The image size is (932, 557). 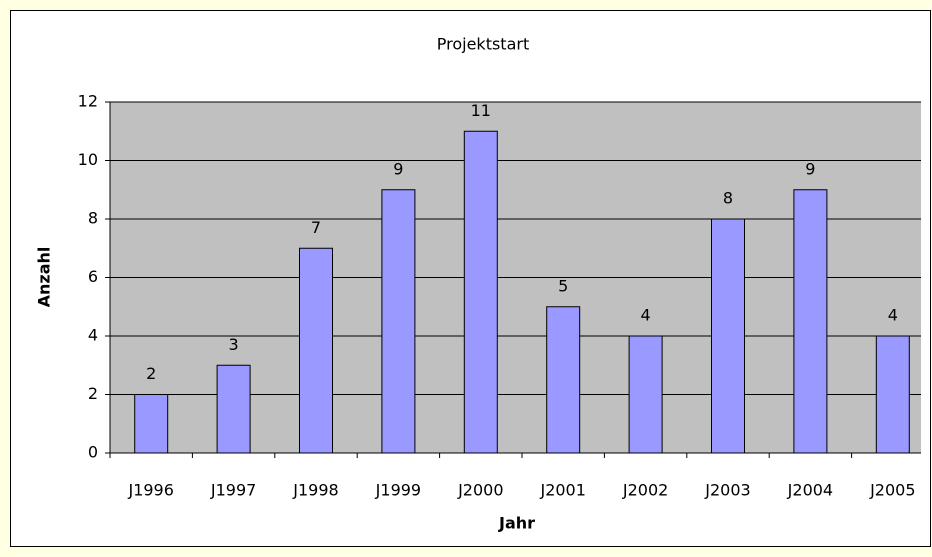 What do you see at coordinates (315, 490) in the screenshot?
I see `x-tick-label: J1998` at bounding box center [315, 490].